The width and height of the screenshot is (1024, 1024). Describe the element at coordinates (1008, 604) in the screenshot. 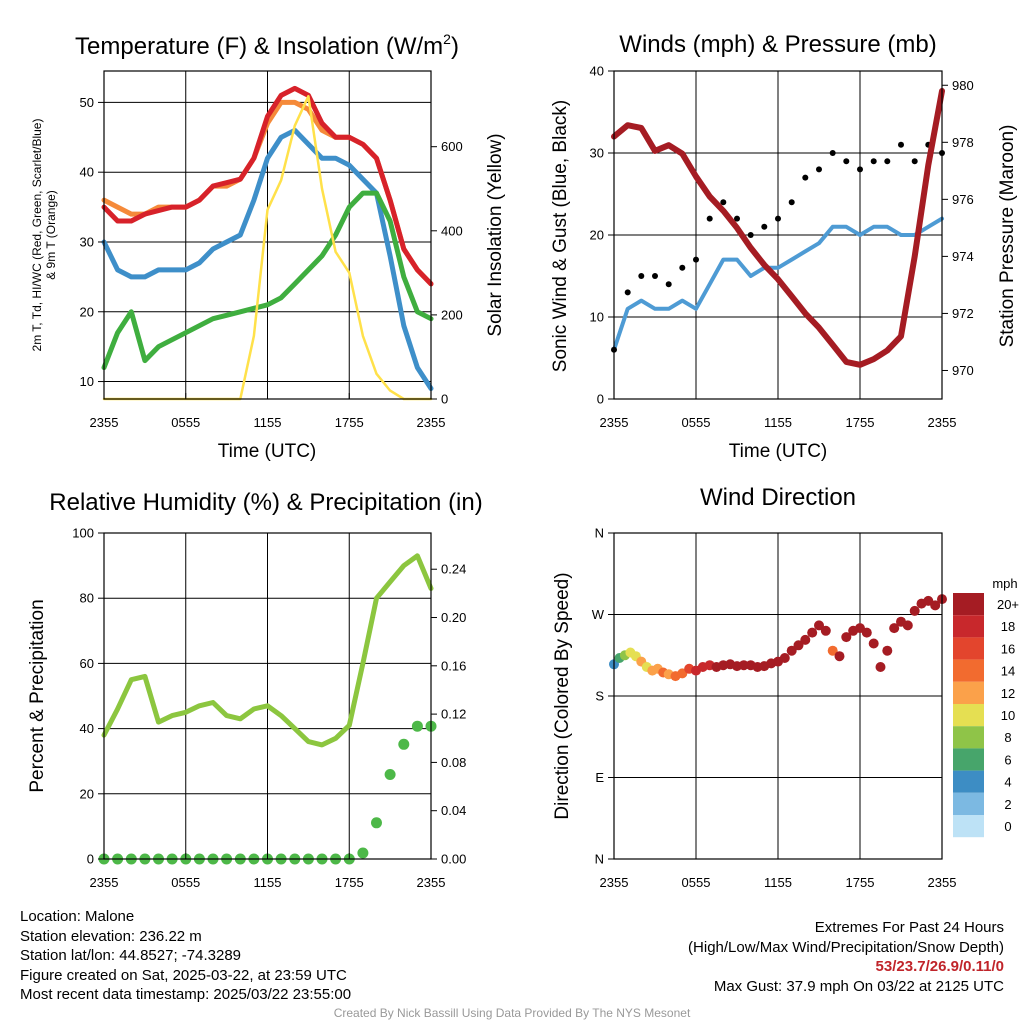

I see `legend-label: 20+` at that location.